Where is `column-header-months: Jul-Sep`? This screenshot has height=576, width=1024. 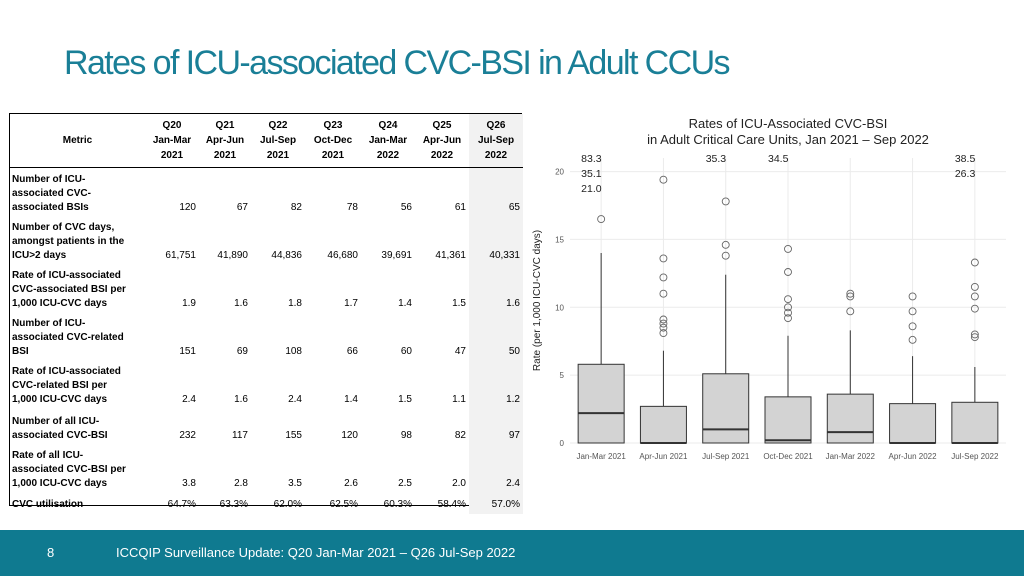
column-header-months: Jul-Sep is located at coordinates (496, 140).